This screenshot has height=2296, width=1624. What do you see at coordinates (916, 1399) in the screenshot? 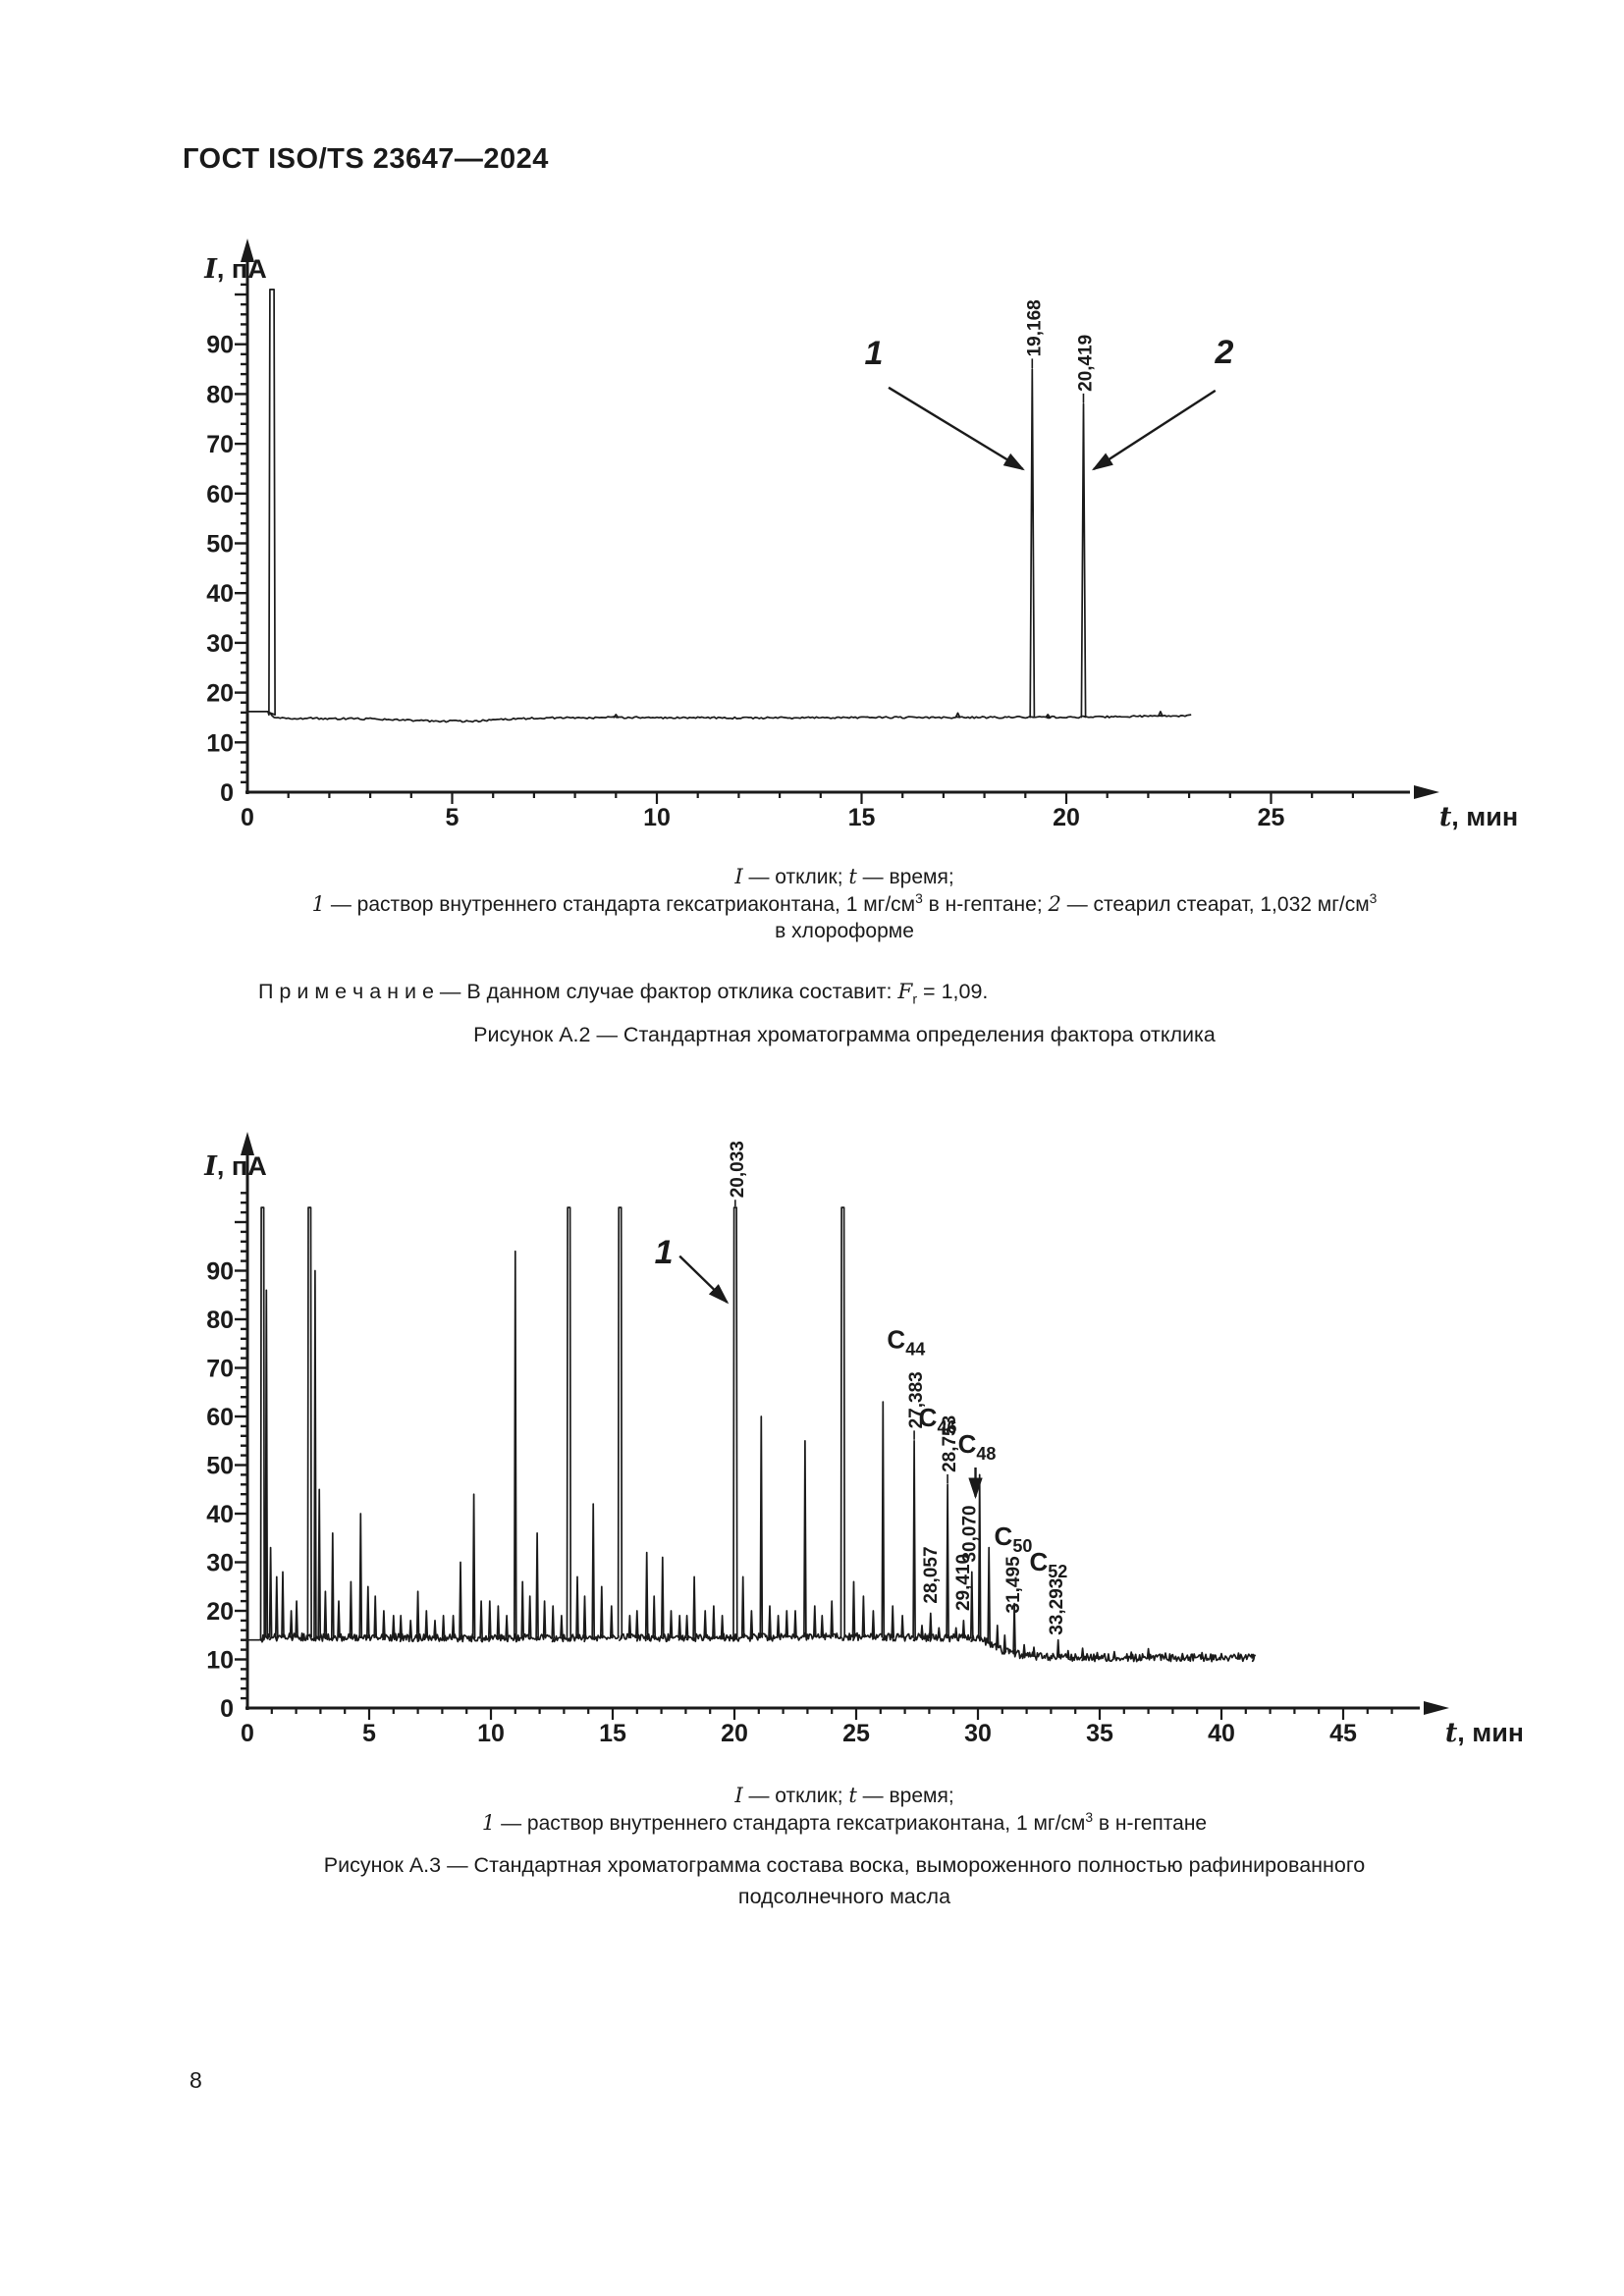
I see `peak-time-label: 27,383` at bounding box center [916, 1399].